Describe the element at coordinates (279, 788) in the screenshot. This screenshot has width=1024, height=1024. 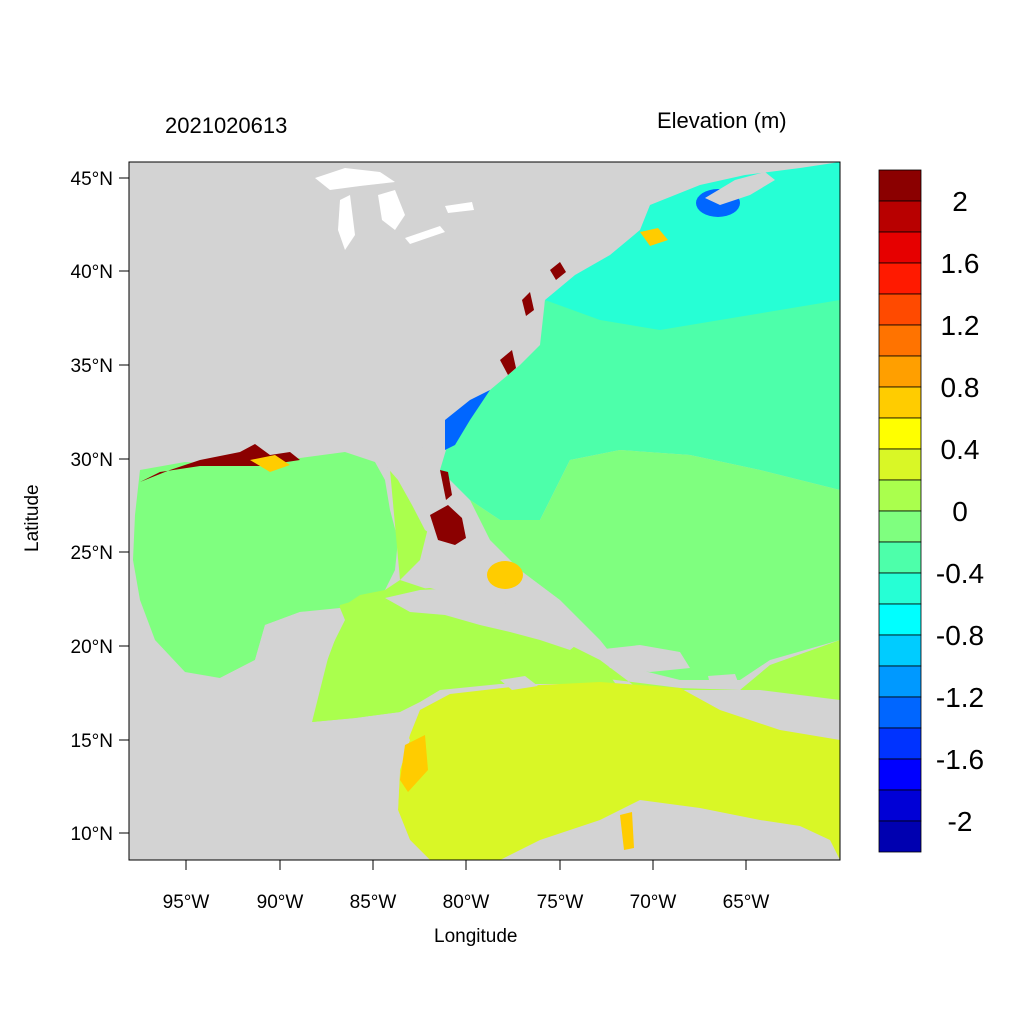
I see `central-america-land` at that location.